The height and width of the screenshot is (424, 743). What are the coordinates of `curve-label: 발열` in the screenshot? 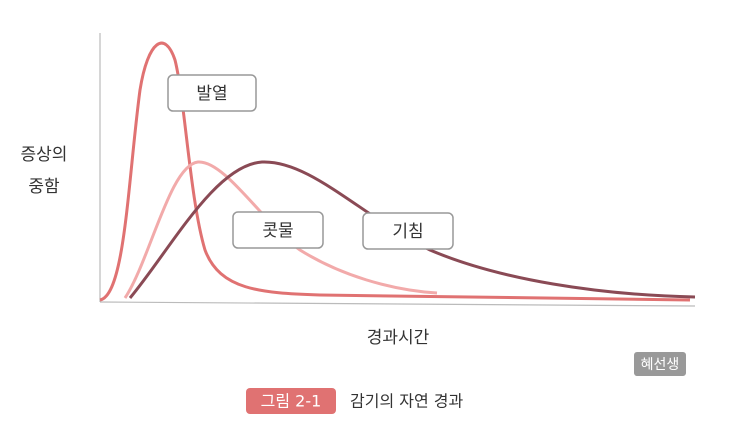 It's located at (211, 94).